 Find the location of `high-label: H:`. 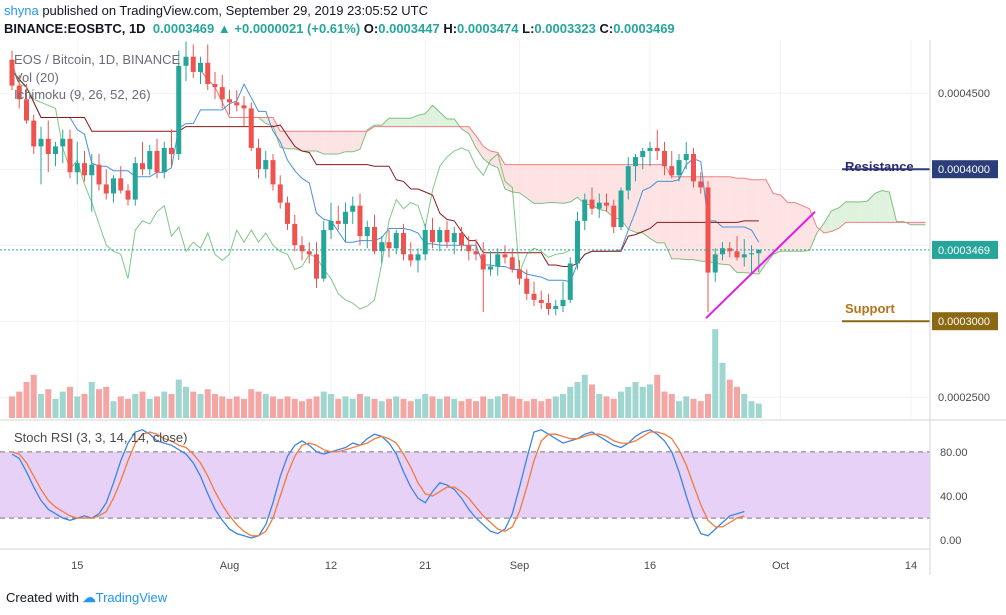

high-label: H: is located at coordinates (450, 28).